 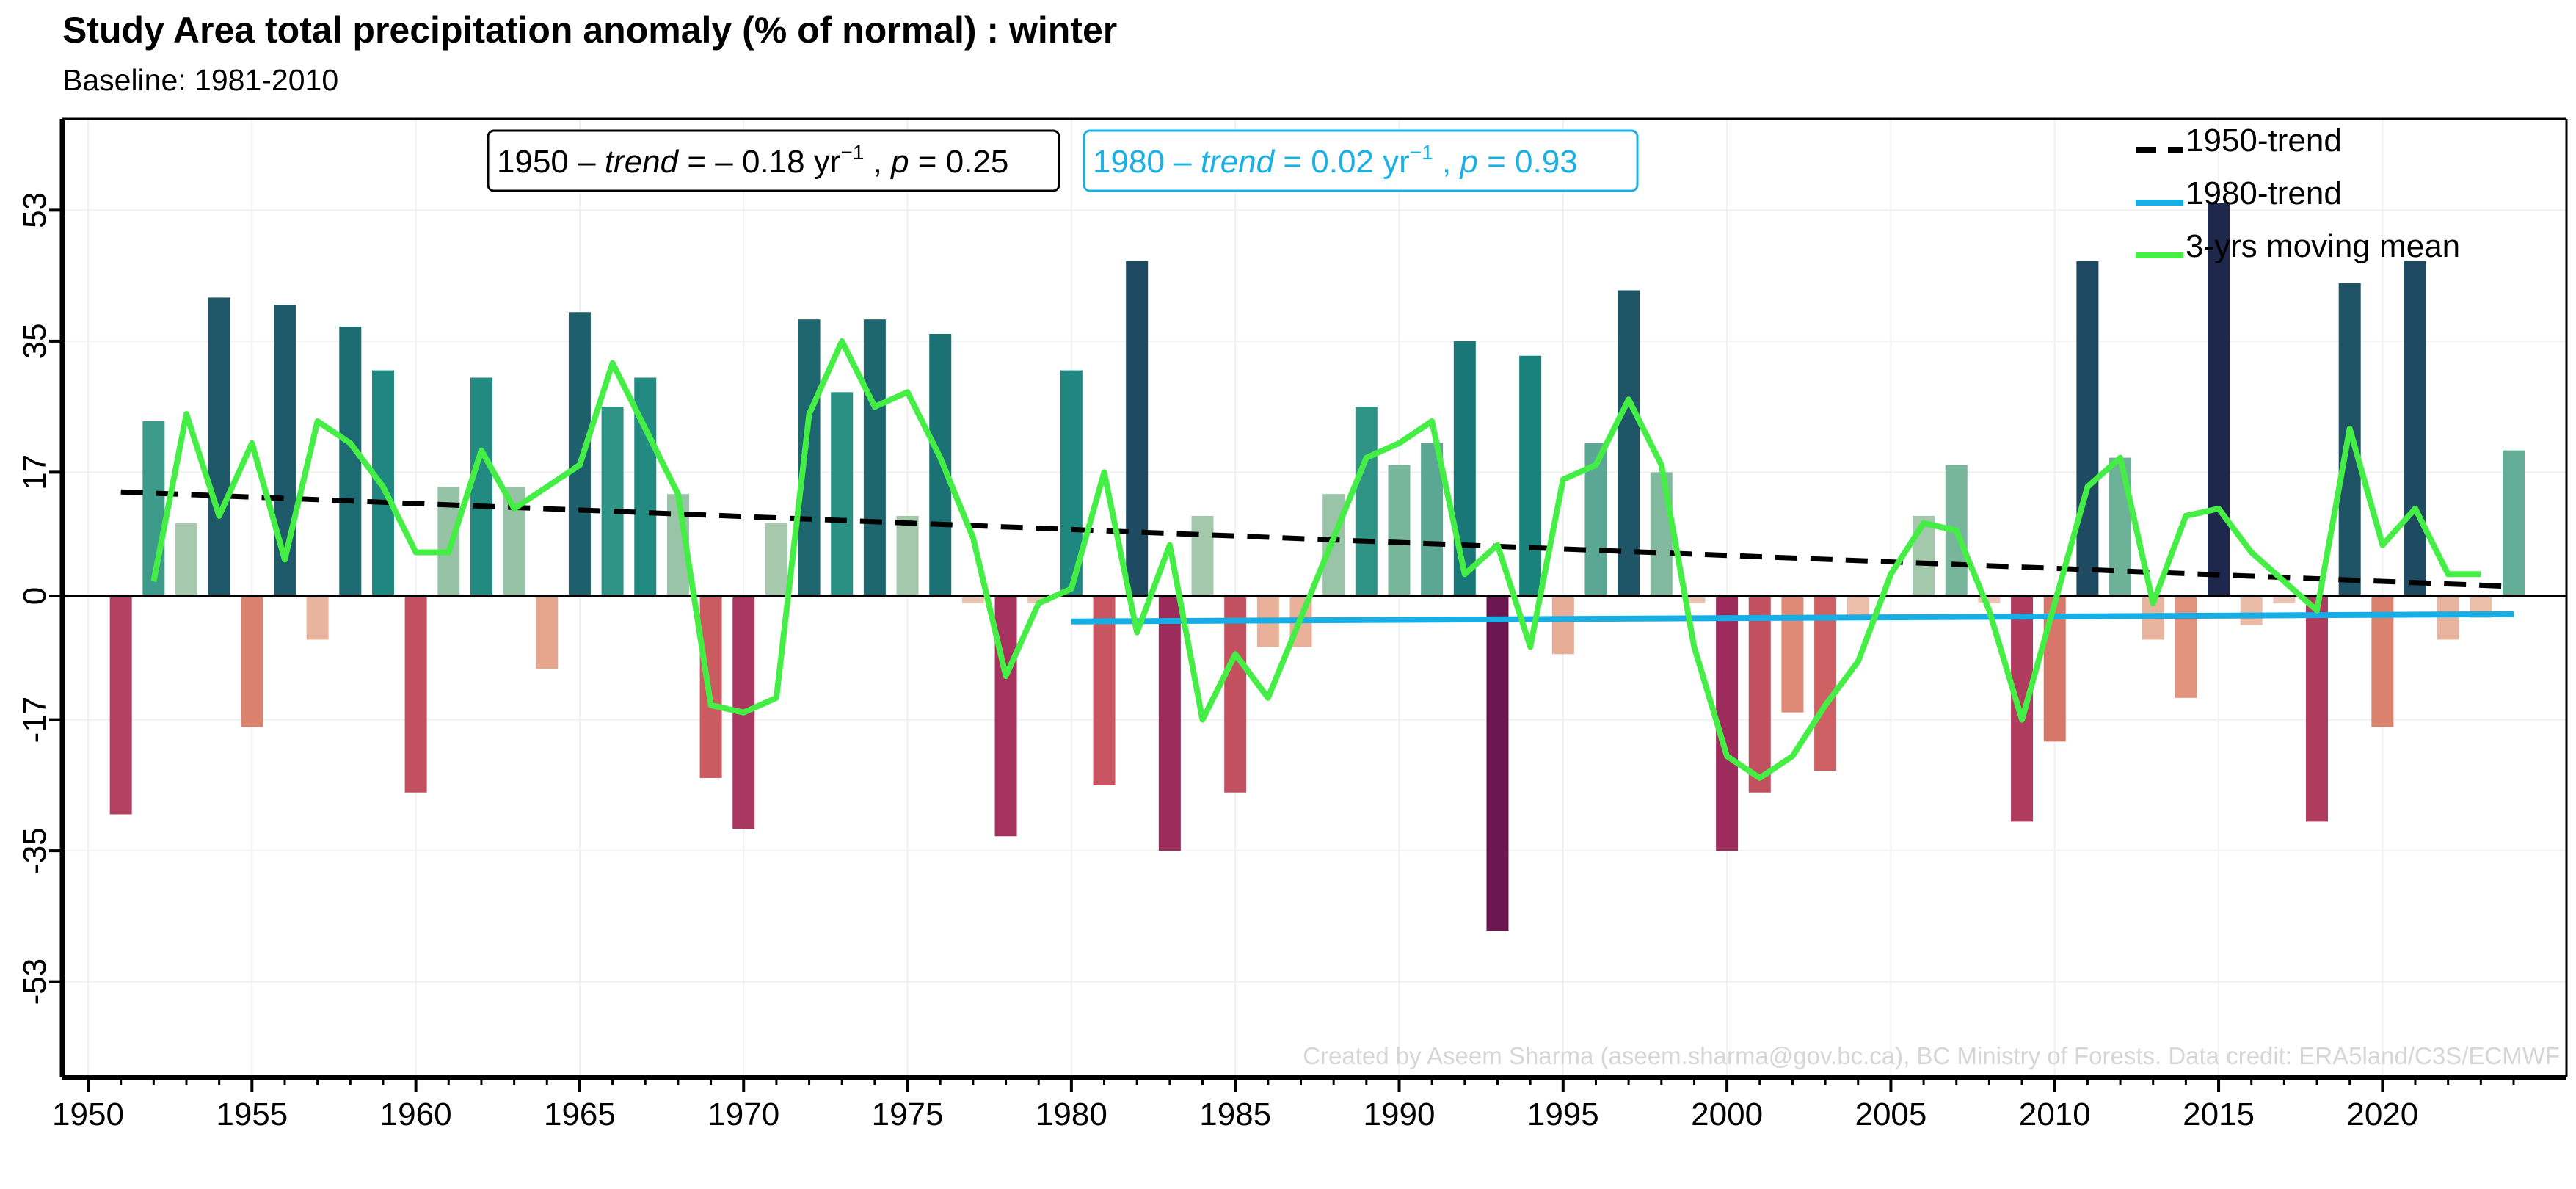 What do you see at coordinates (350, 461) in the screenshot?
I see `bar-1958` at bounding box center [350, 461].